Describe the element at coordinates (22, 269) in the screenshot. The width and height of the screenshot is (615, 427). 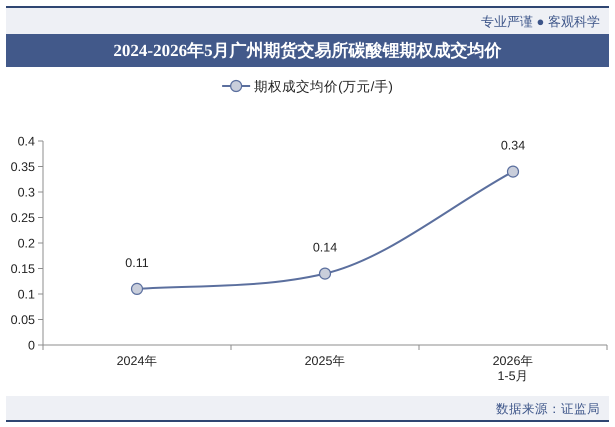
I see `y-tick: 0.15` at that location.